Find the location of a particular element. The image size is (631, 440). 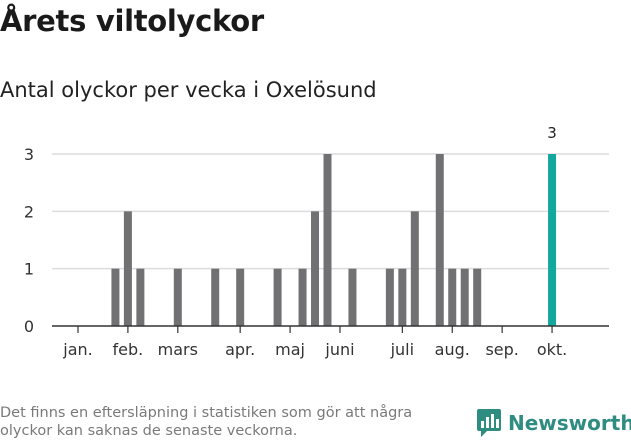

chart-title: Årets viltolyckor is located at coordinates (132, 21).